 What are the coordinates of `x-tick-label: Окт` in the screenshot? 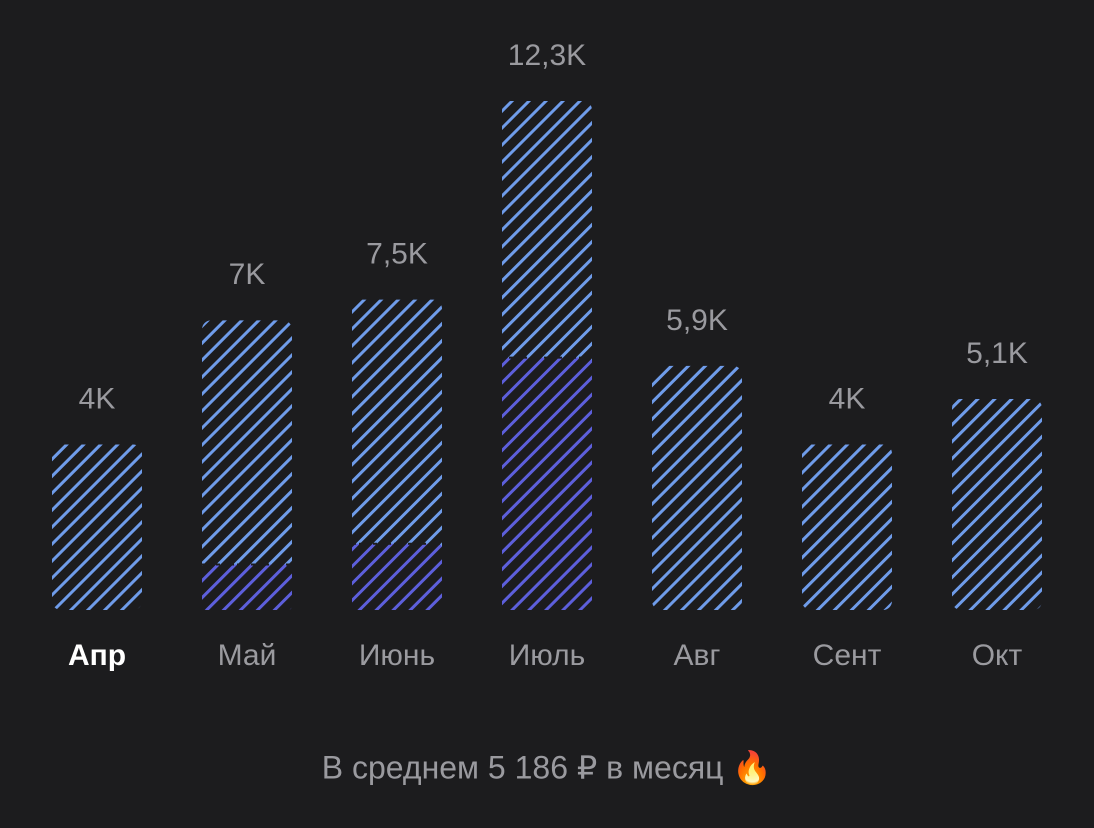 It's located at (997, 655).